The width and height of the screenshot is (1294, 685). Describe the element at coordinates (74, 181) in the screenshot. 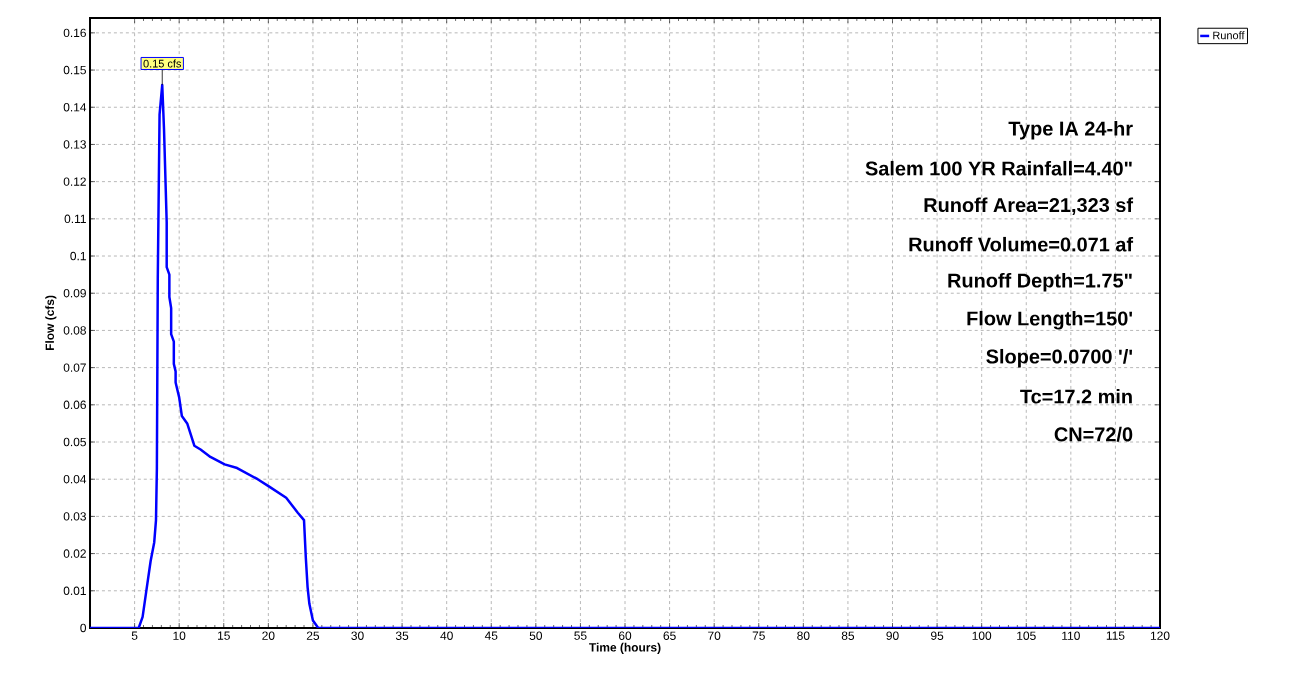

I see `y-tick-label: 0.12` at that location.